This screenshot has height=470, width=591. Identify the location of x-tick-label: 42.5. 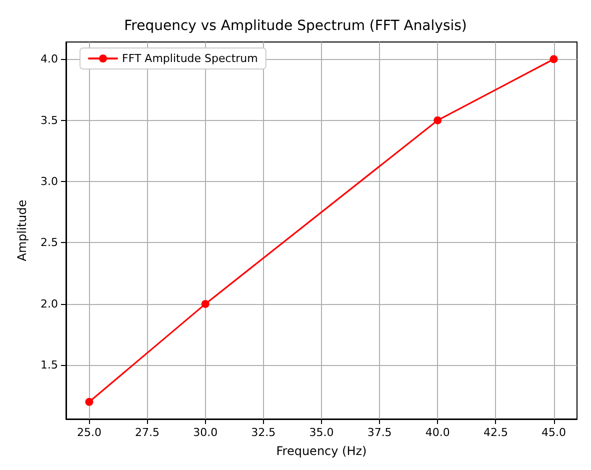
(495, 432).